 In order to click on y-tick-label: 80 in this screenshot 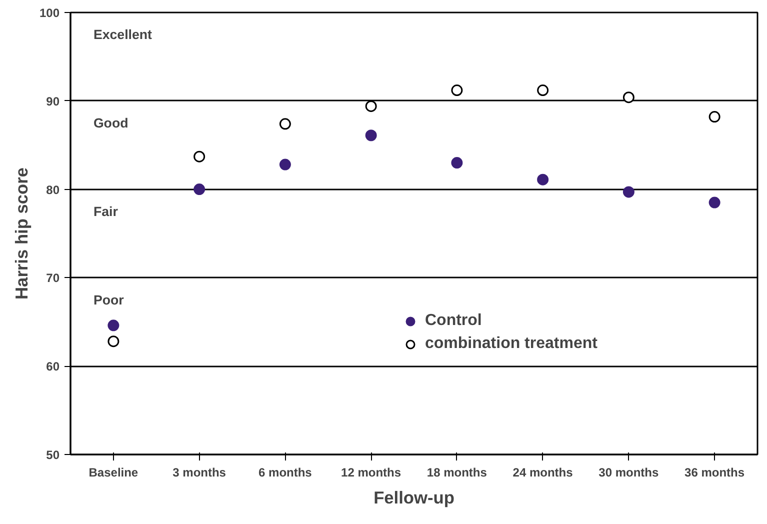, I will do `click(53, 189)`.